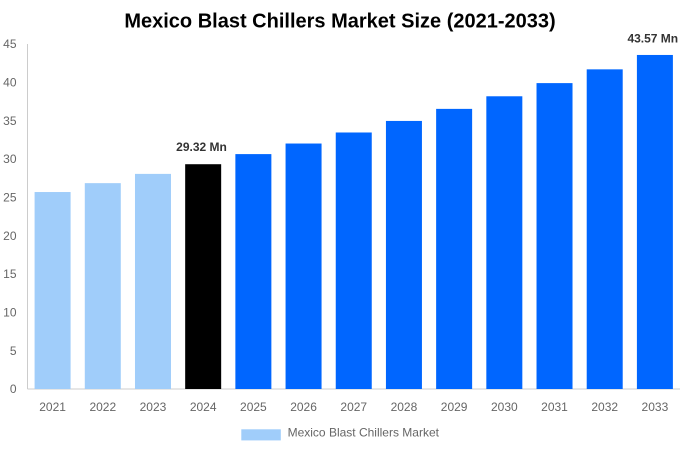 This screenshot has height=455, width=680. I want to click on svg-text: 2024, so click(203, 407).